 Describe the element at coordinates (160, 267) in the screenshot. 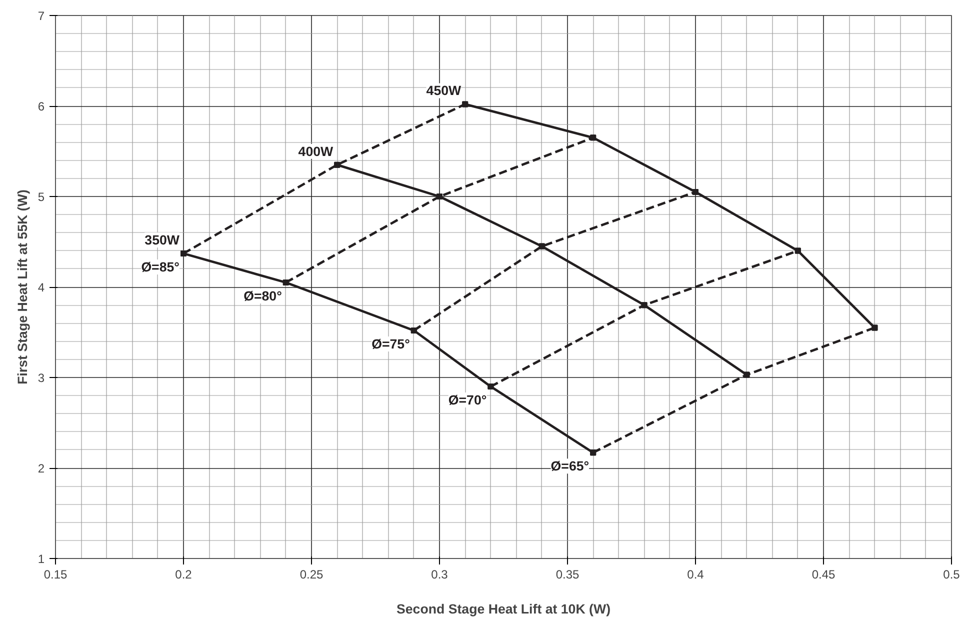

I see `series-label: Ø=85°` at that location.